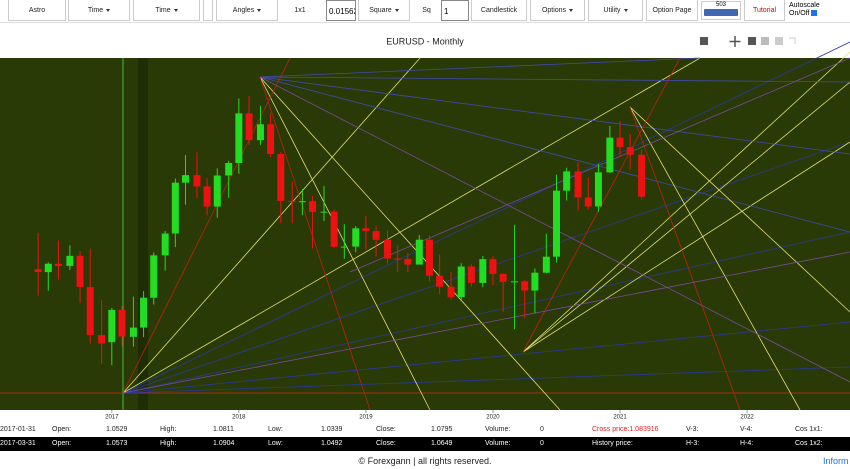  I want to click on chart-title: EURUSD - Monthly, so click(425, 41).